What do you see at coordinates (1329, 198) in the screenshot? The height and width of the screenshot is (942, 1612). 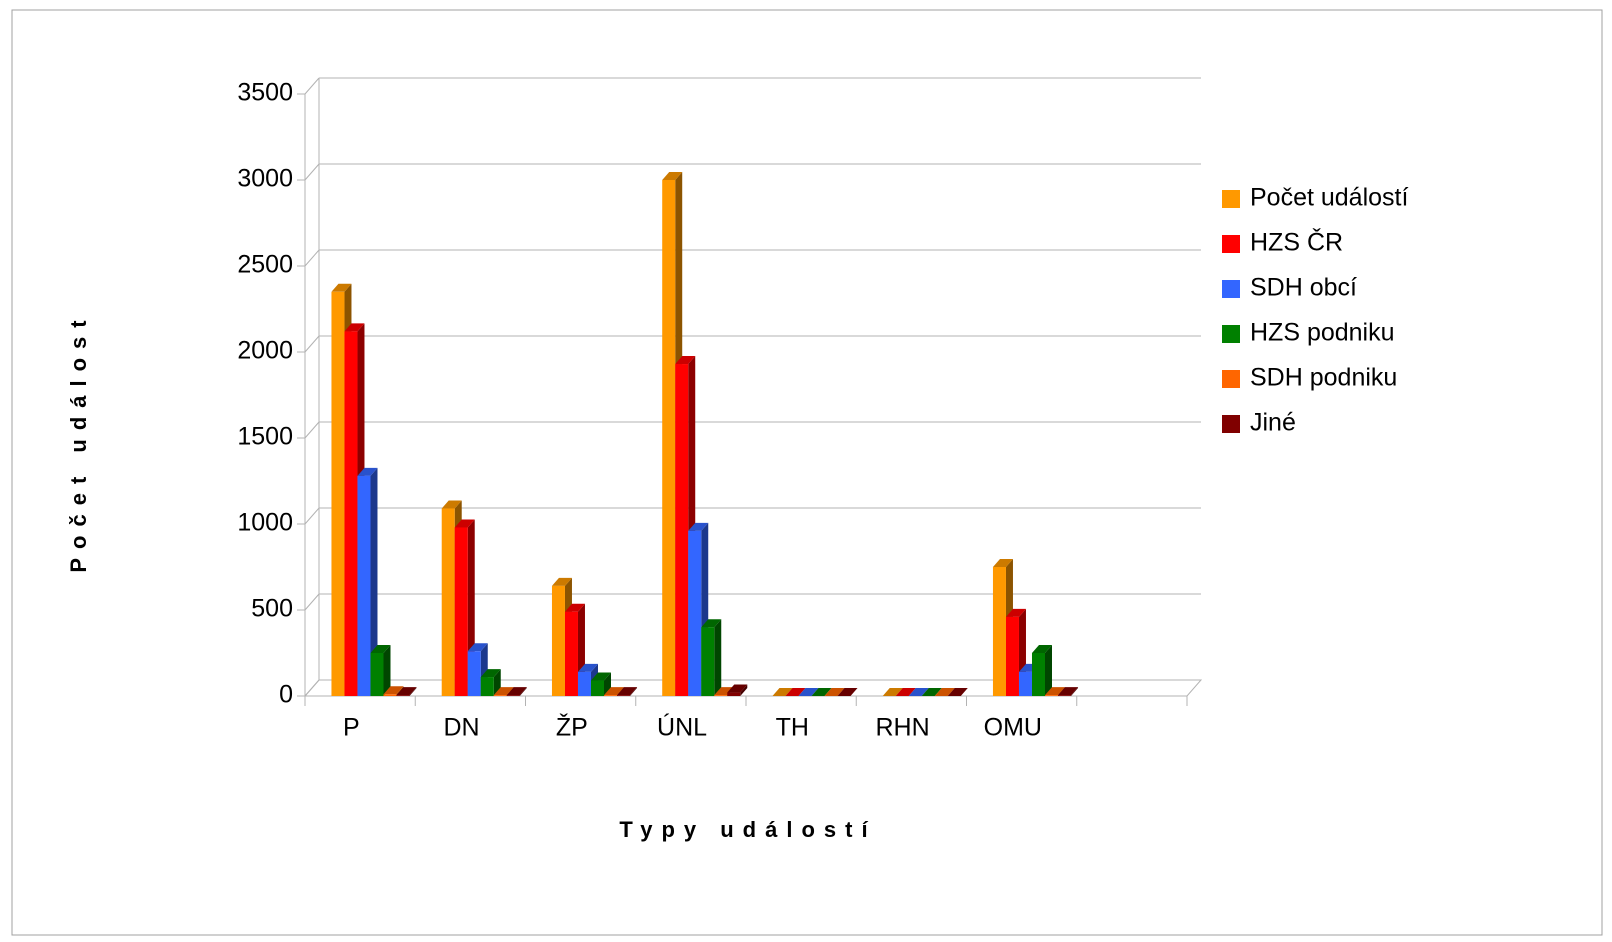 I see `legend-label: Počet událostí` at bounding box center [1329, 198].